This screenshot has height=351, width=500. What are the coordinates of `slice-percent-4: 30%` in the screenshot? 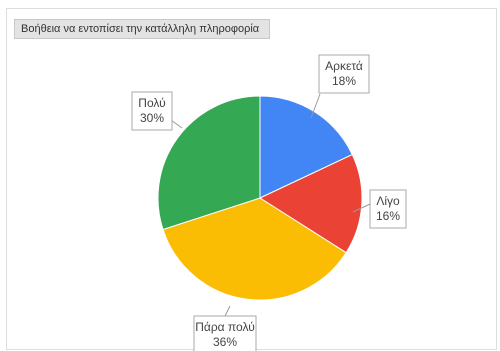 It's located at (152, 118).